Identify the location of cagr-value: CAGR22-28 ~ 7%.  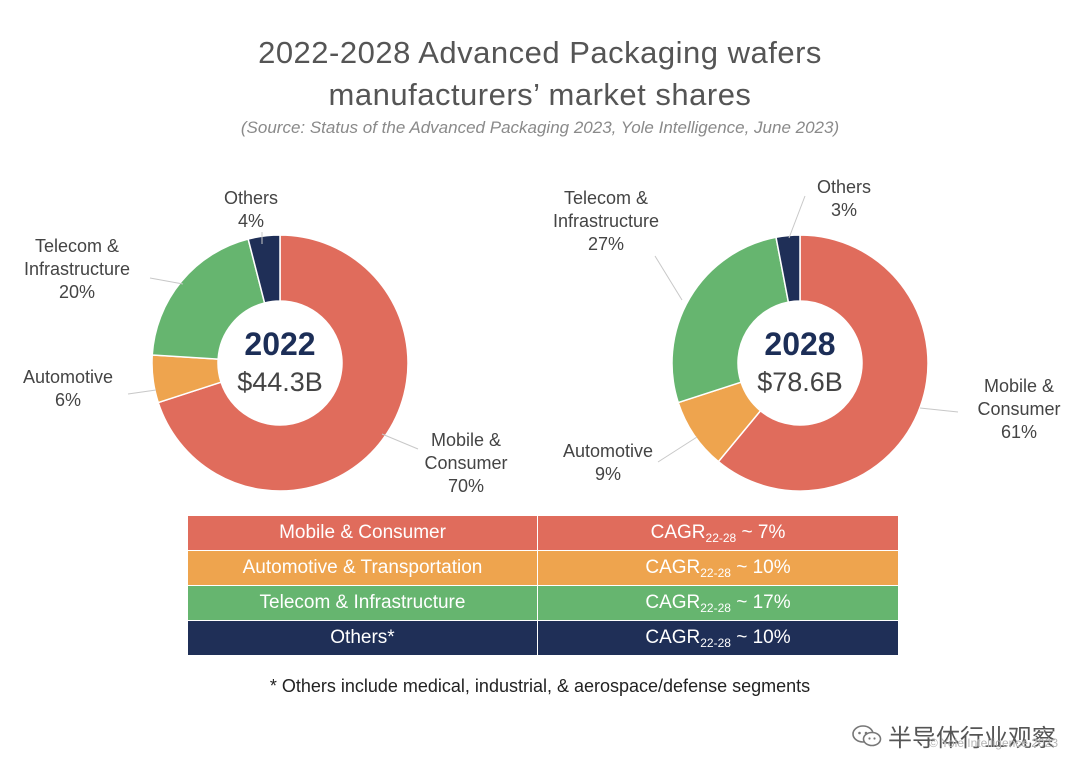
(718, 533).